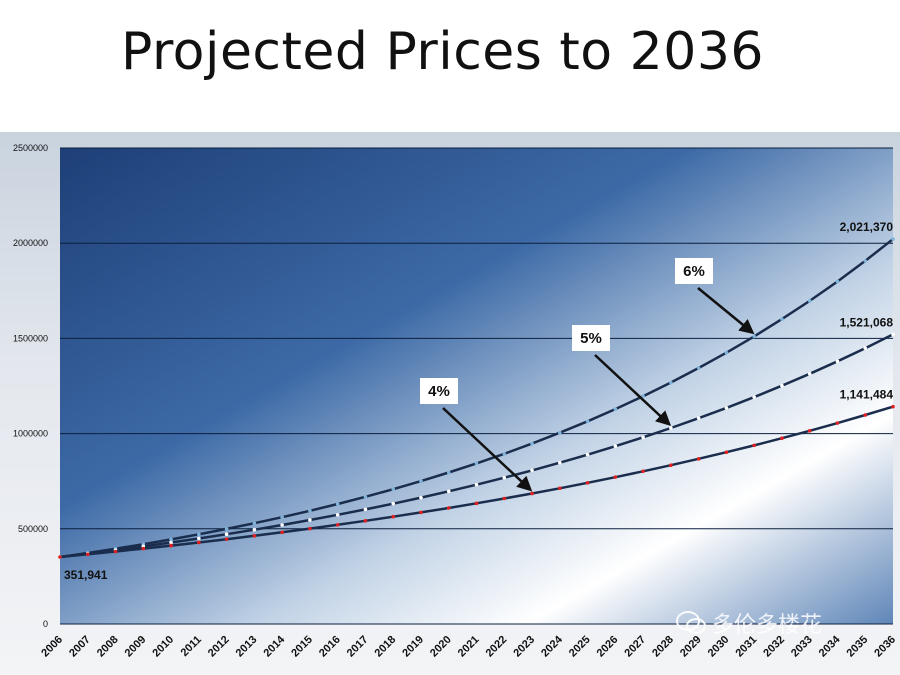  Describe the element at coordinates (247, 647) in the screenshot. I see `x-tick-label: 2013` at that location.